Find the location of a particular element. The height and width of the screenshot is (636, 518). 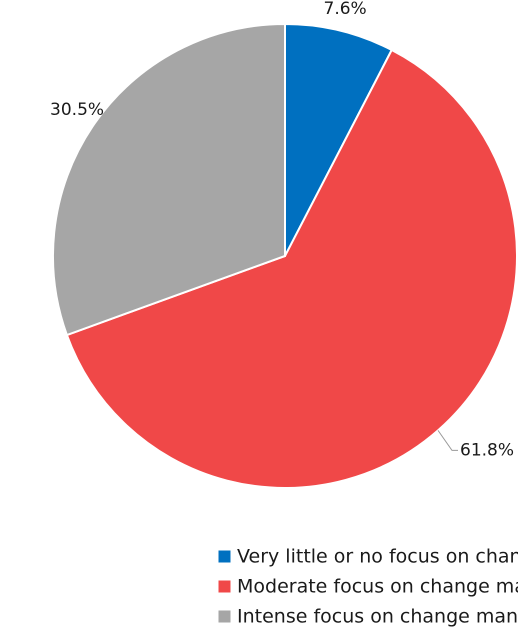

data-label: 7.6% is located at coordinates (345, 9).